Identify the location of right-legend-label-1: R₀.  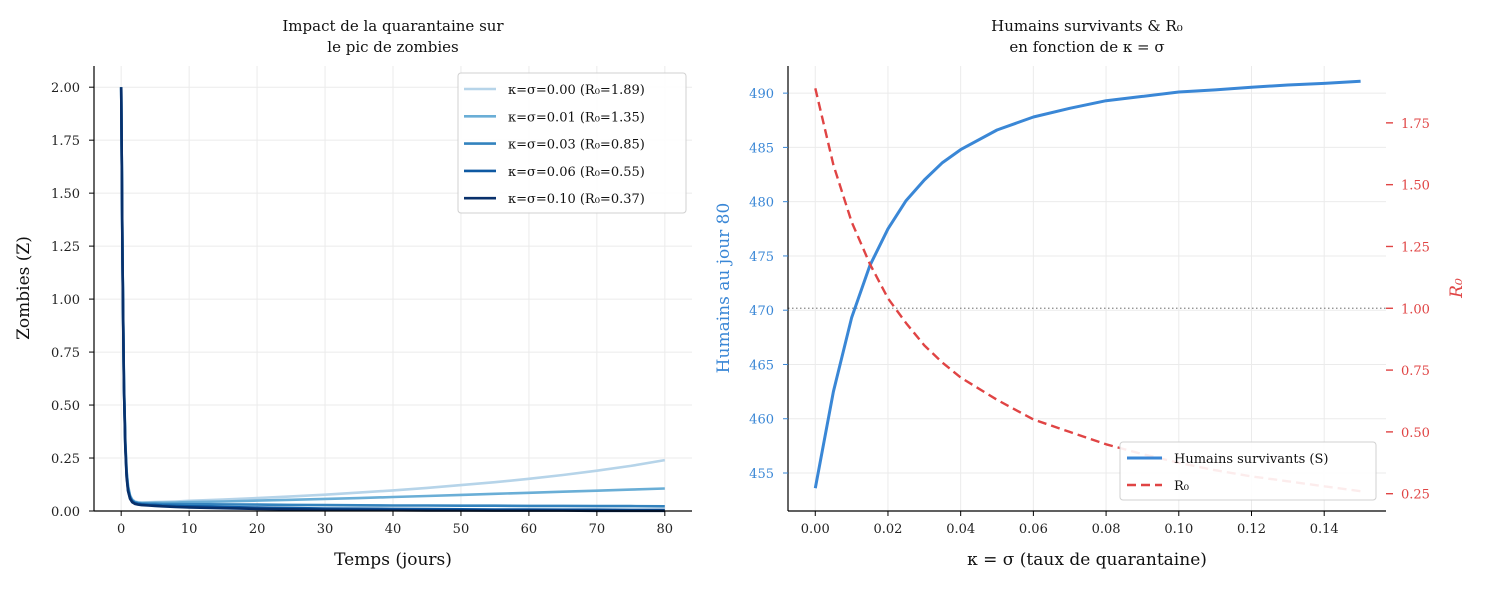
(1181, 486).